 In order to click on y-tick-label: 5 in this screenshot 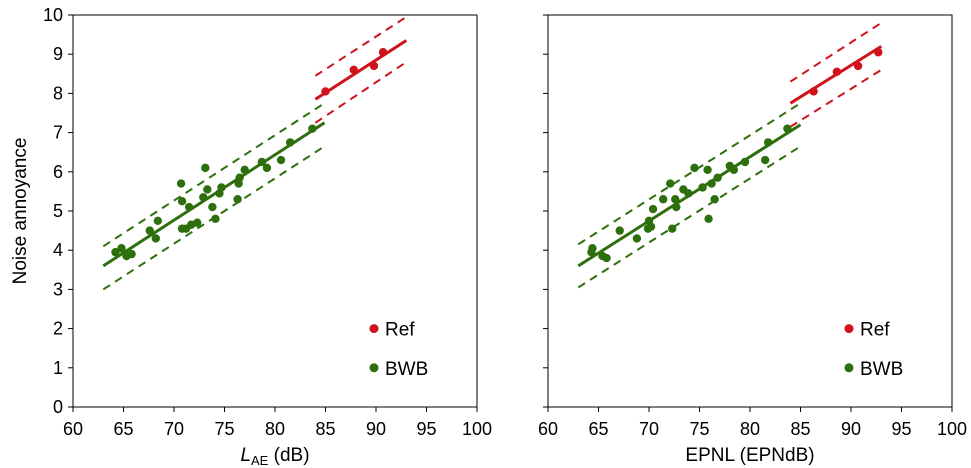, I will do `click(58, 211)`.